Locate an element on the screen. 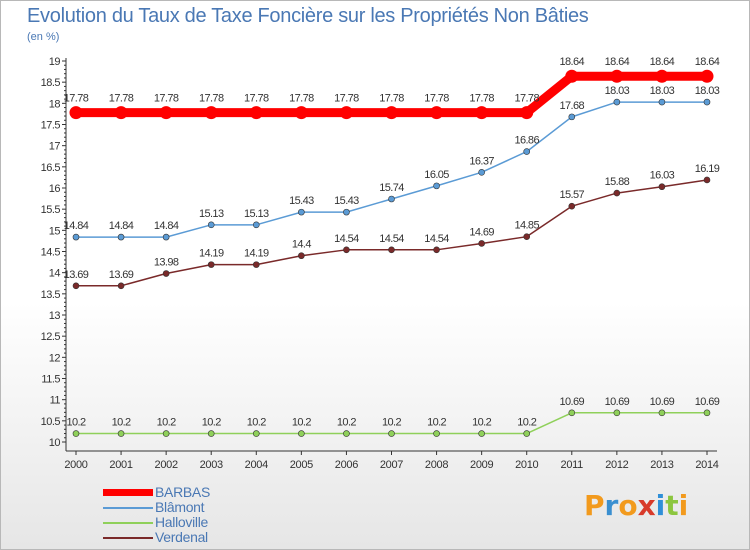 The height and width of the screenshot is (550, 750). data-point-barbas-2010 is located at coordinates (527, 113).